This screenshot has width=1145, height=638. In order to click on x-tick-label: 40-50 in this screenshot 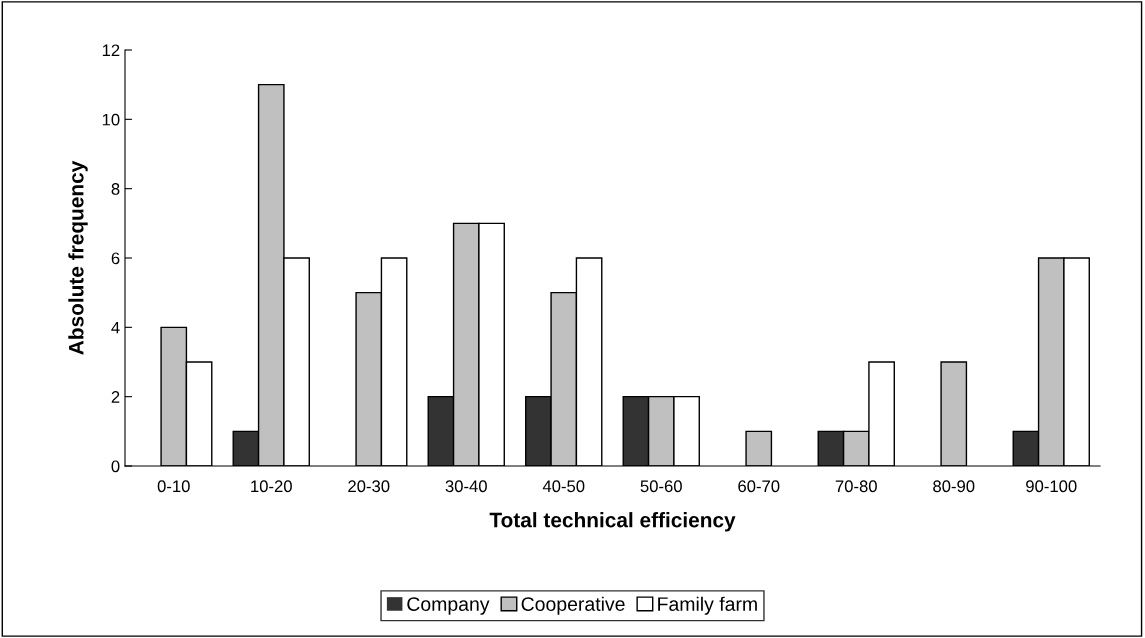, I will do `click(563, 486)`.